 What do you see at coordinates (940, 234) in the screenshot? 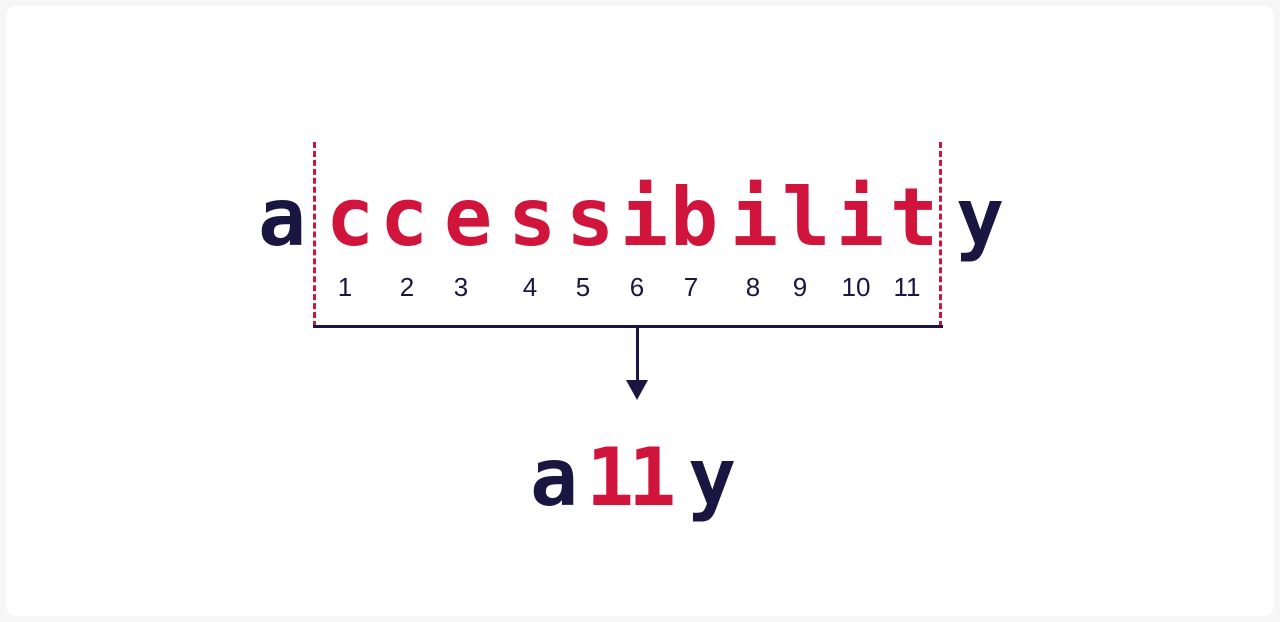
I see `right-dashed-marker` at bounding box center [940, 234].